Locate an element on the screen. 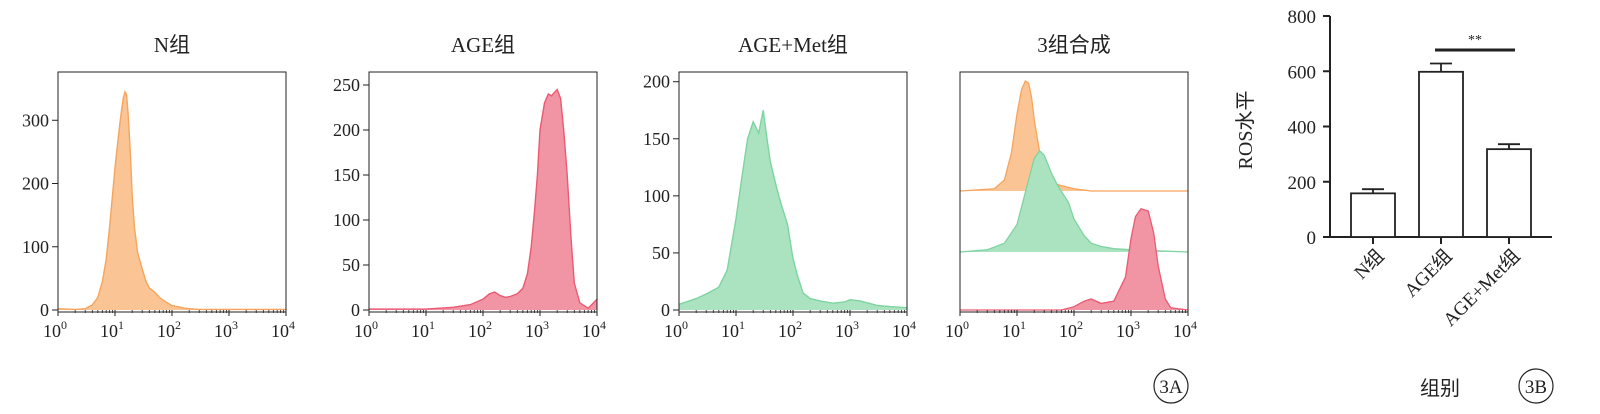 This screenshot has height=414, width=1600. significance-label: ** is located at coordinates (1475, 40).